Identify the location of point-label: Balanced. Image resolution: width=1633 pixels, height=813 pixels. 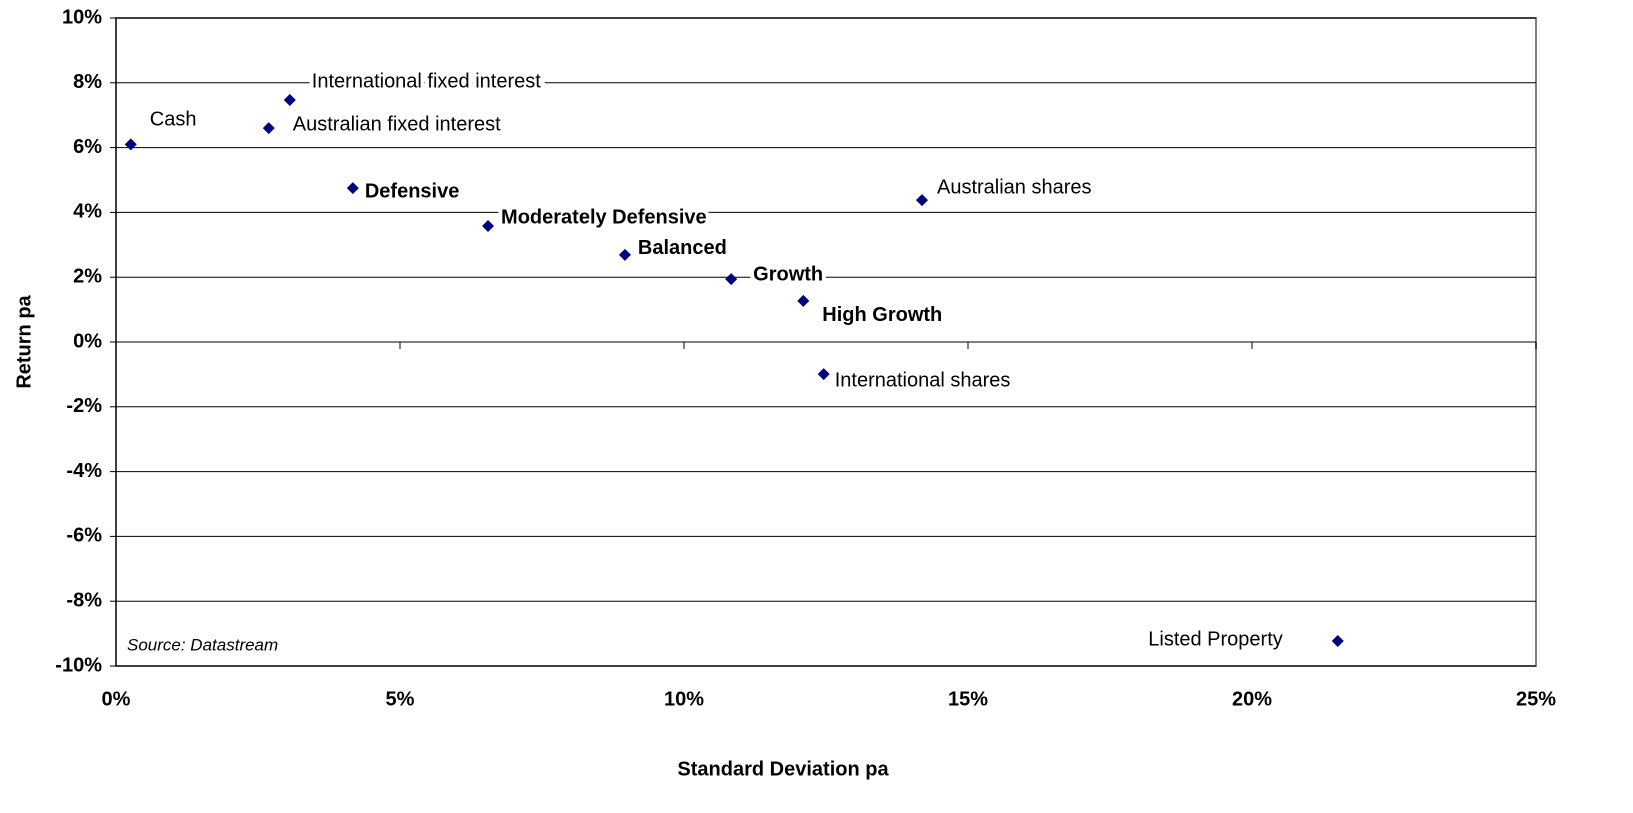
(682, 248).